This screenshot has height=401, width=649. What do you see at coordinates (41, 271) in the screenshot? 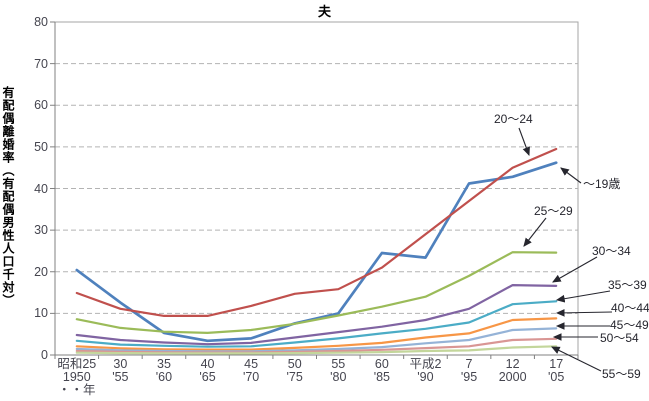
I see `y-tick-label-20: 20` at bounding box center [41, 271].